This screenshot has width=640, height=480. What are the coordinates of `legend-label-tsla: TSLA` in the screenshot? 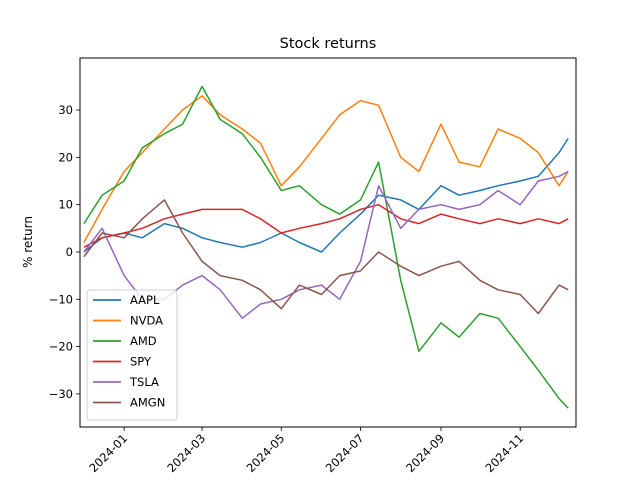 It's located at (144, 382).